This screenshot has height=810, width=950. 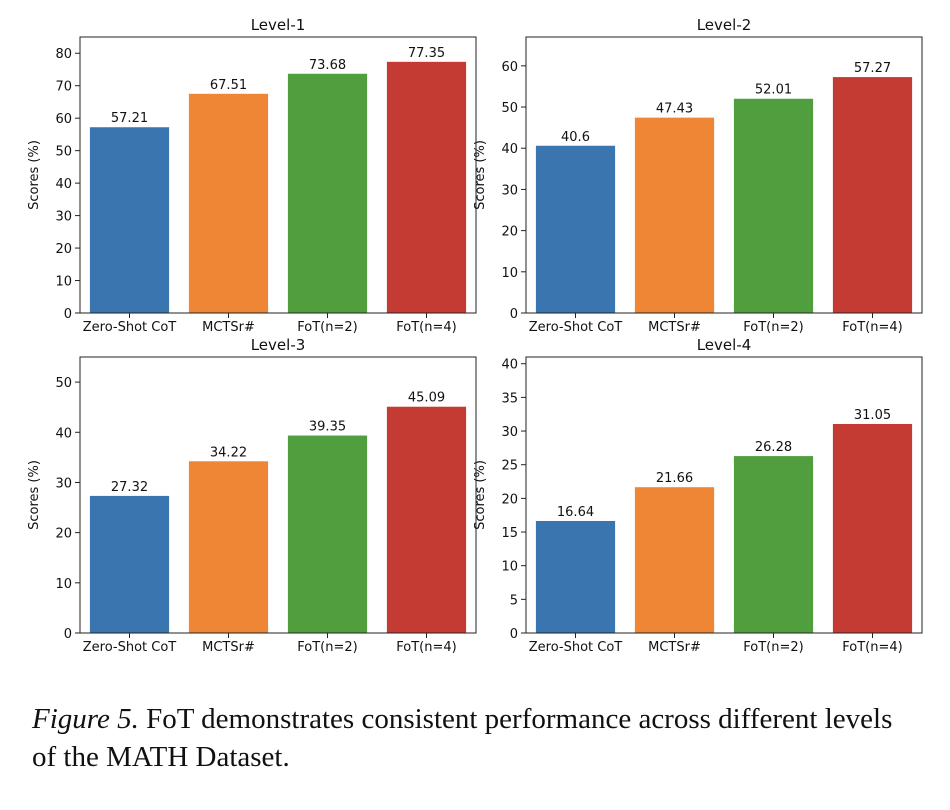 What do you see at coordinates (129, 487) in the screenshot?
I see `data-label: 27.32` at bounding box center [129, 487].